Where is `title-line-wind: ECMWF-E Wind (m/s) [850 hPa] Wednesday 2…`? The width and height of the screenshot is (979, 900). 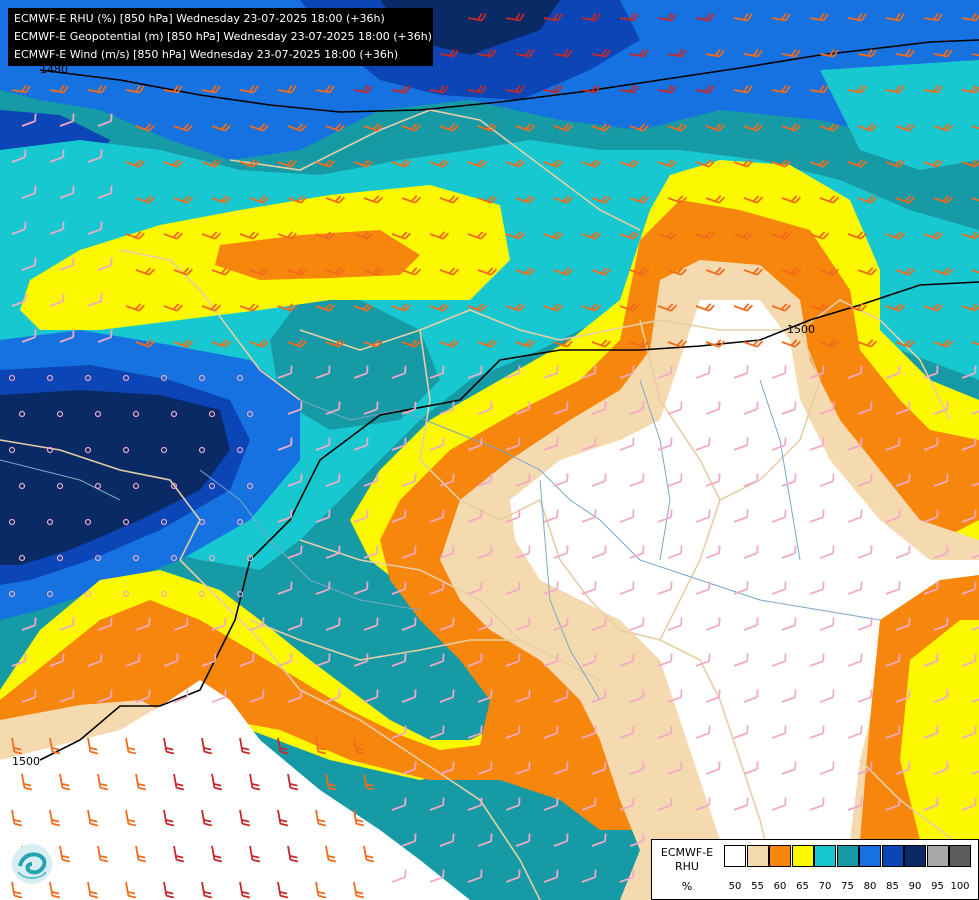 title-line-wind: ECMWF-E Wind (m/s) [850 hPa] Wednesday 2… is located at coordinates (206, 54).